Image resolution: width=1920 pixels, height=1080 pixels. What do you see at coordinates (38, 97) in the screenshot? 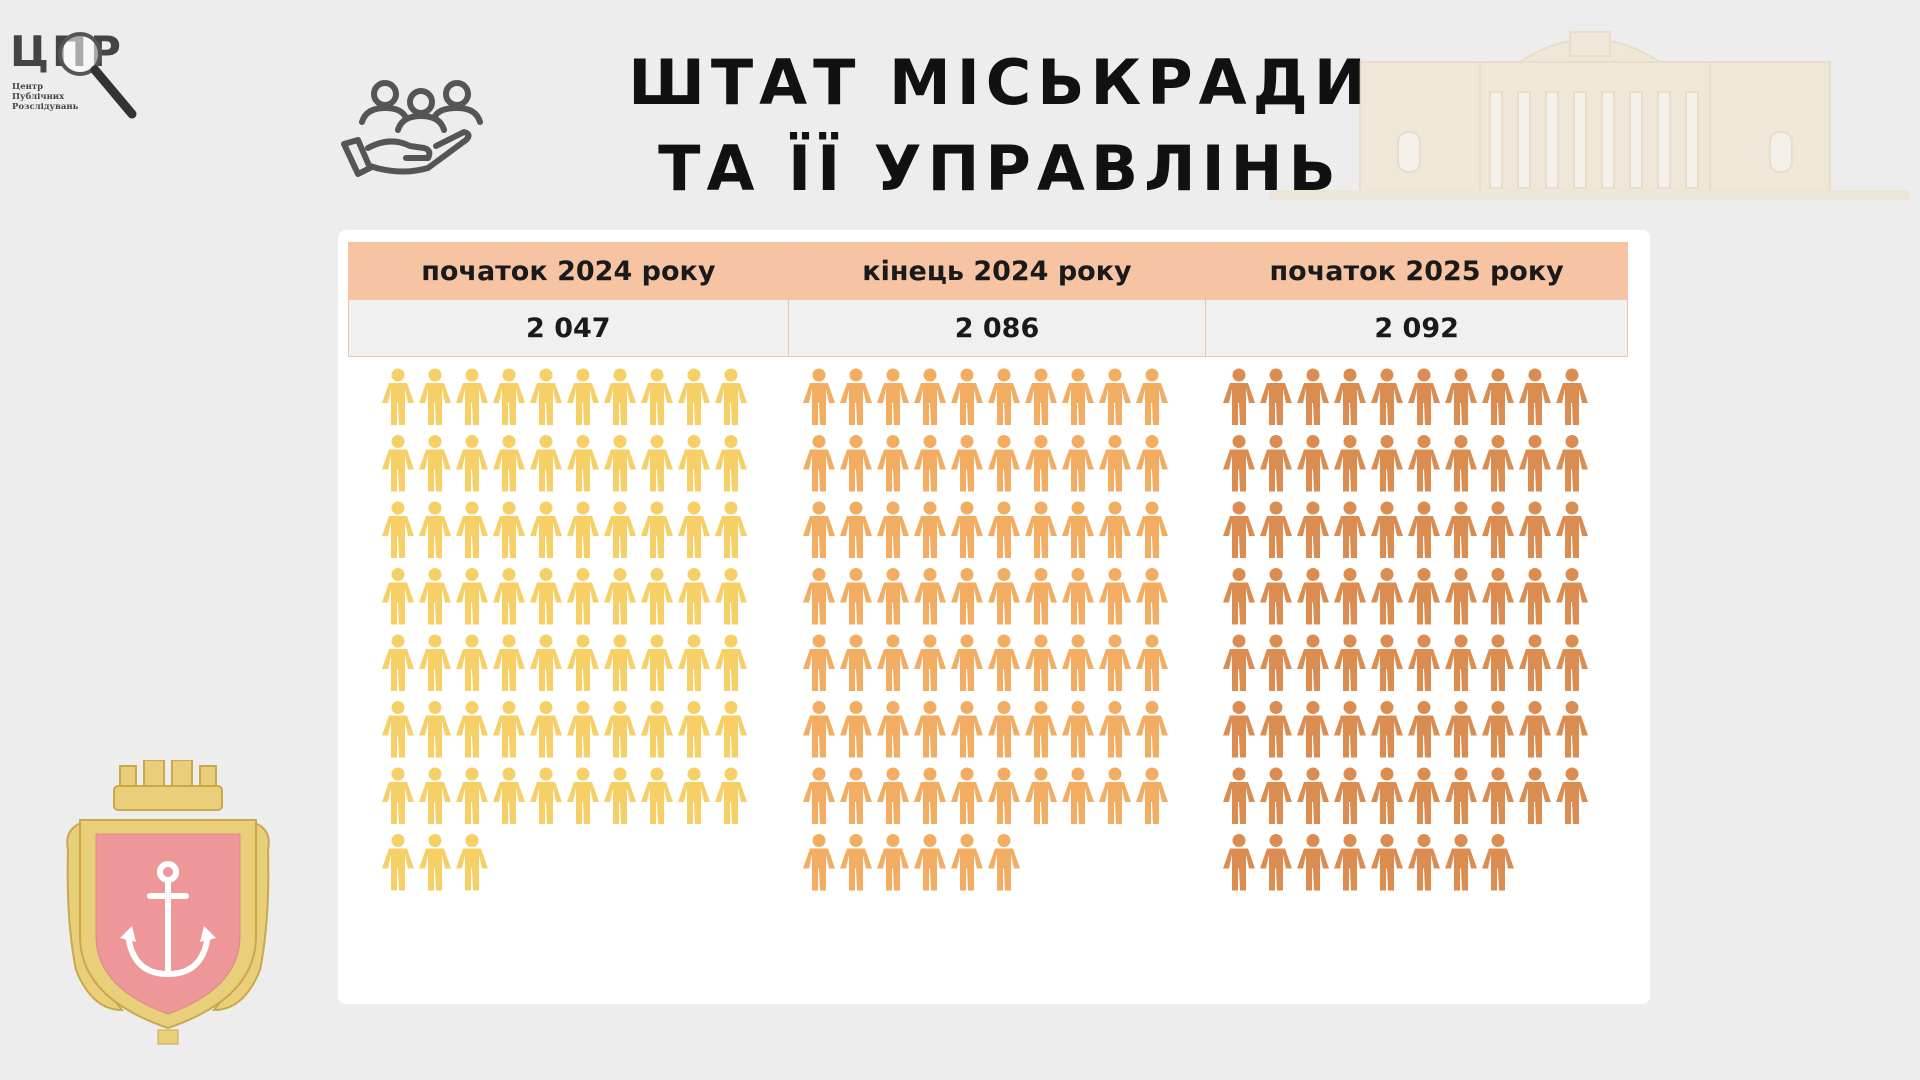
I see `logo-subtitle-line: Публічних` at bounding box center [38, 97].